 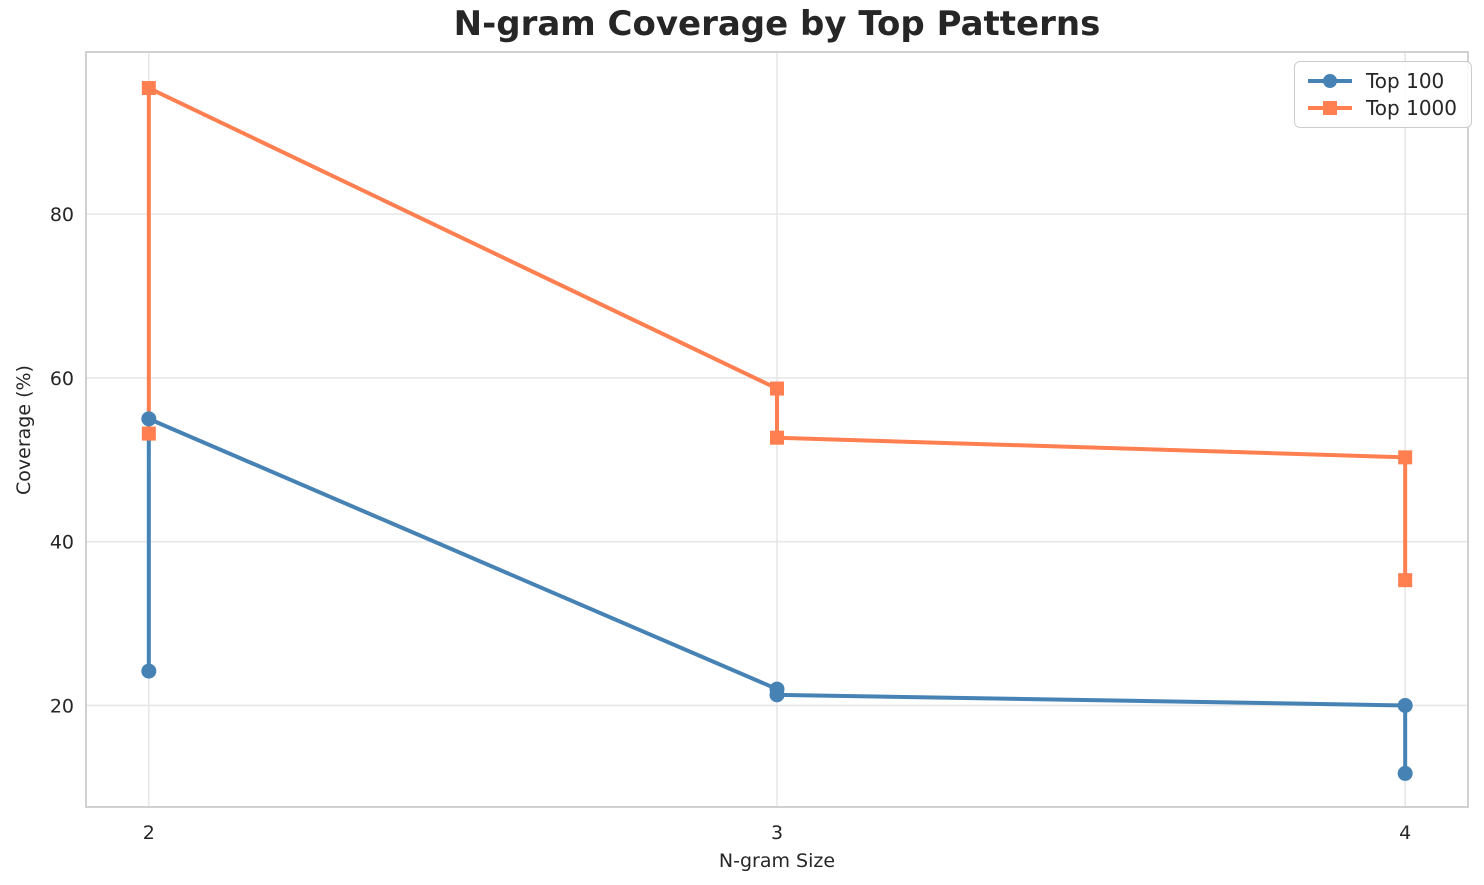 I want to click on chart-title: N-gram Coverage by Top Patterns, so click(x=777, y=24).